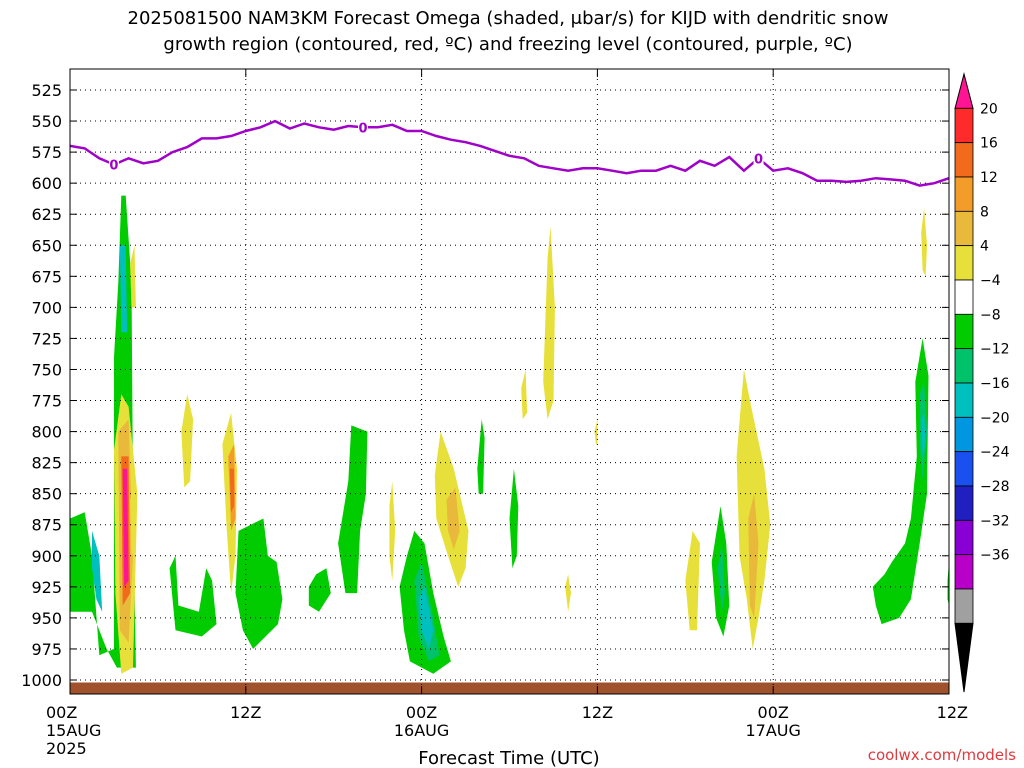 This screenshot has height=768, width=1024. I want to click on y-tick-label-850: 850, so click(46, 494).